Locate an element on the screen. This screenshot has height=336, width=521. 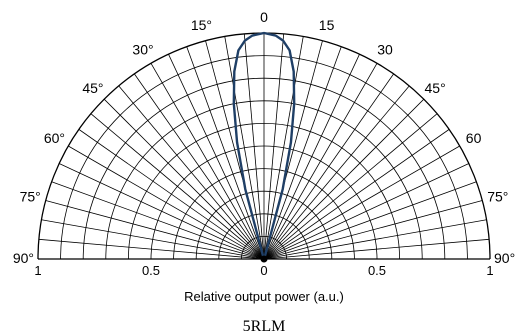
series-layer is located at coordinates (264, 147).